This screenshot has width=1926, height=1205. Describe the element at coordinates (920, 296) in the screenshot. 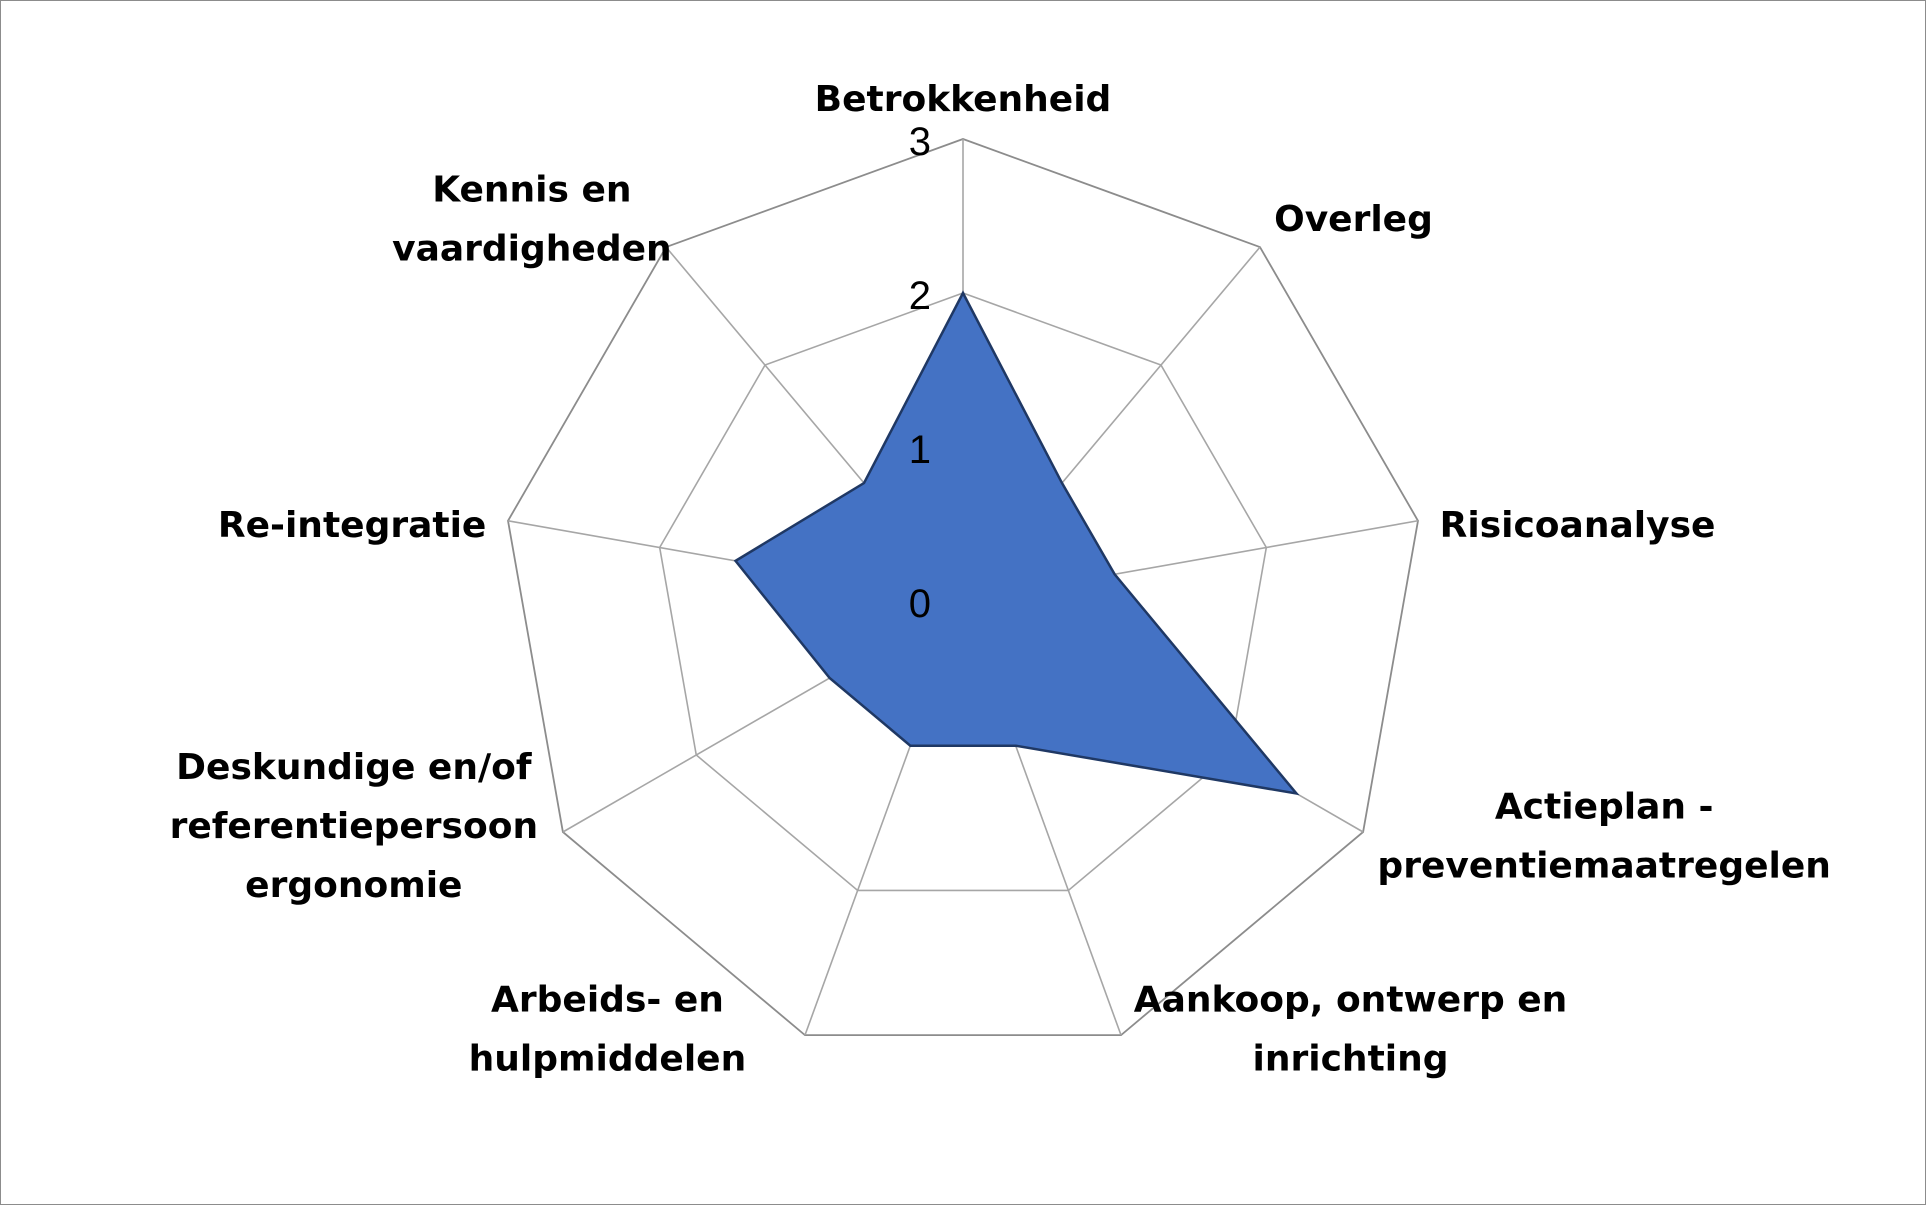

I see `tick-label-2: 2` at that location.